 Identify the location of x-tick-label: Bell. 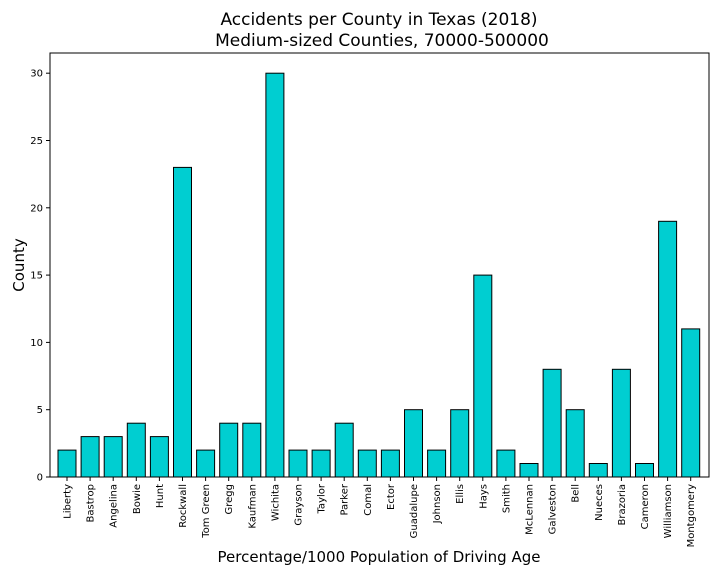
(576, 493).